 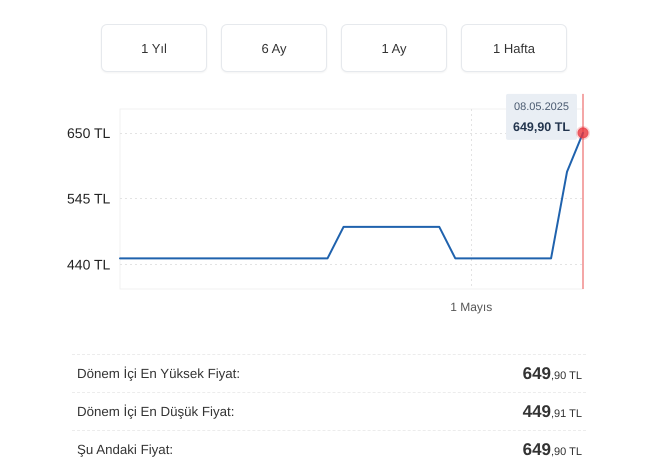 What do you see at coordinates (394, 48) in the screenshot?
I see `period-button: 1 Ay` at bounding box center [394, 48].